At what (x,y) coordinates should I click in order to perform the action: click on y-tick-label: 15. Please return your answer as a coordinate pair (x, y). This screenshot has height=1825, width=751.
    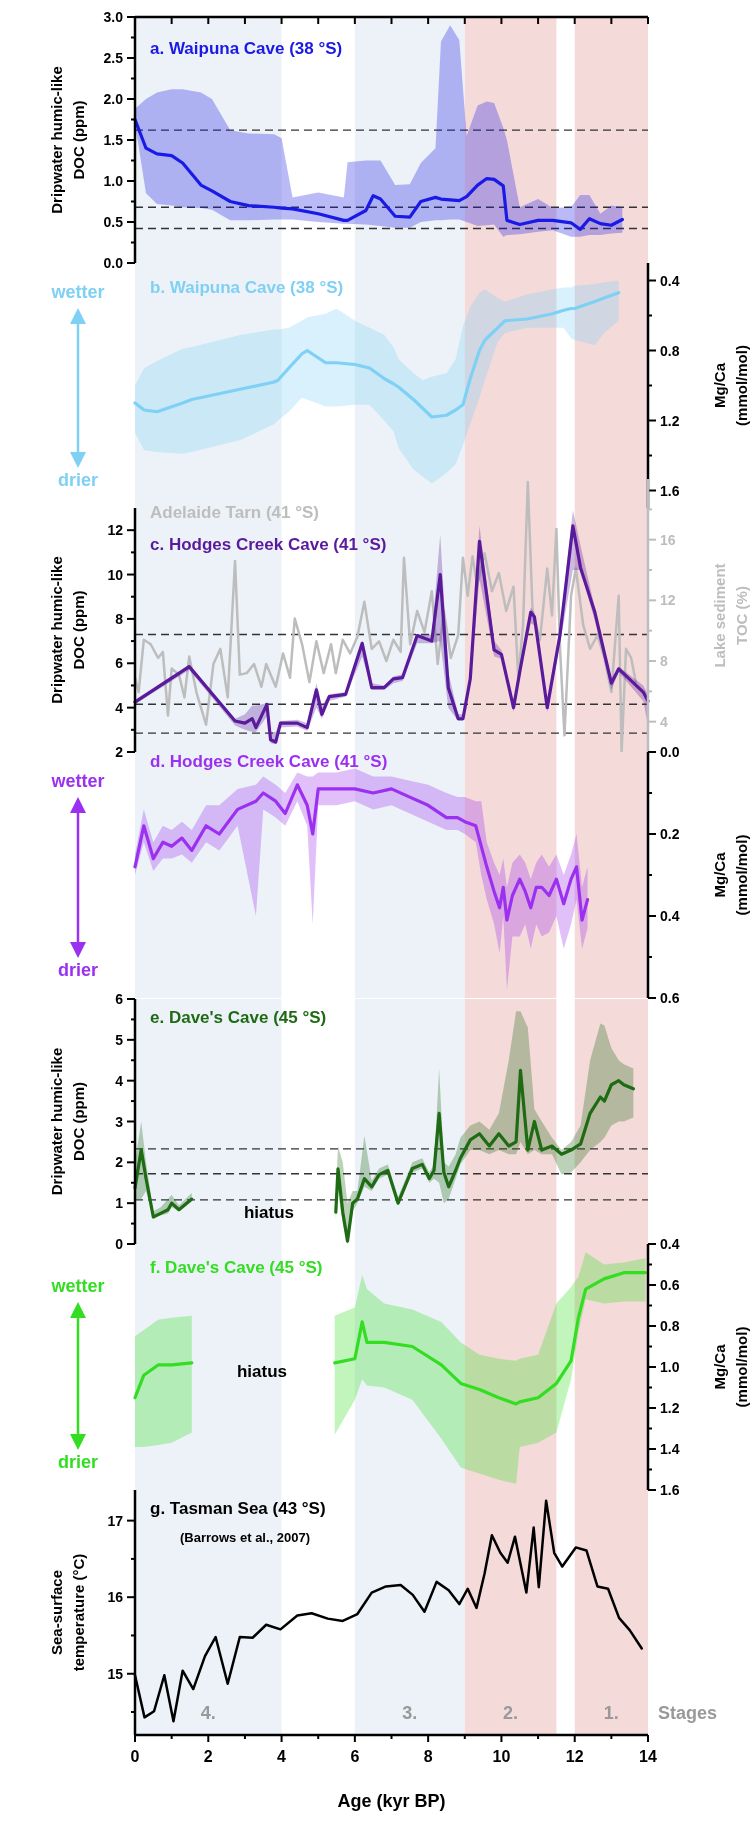
    Looking at the image, I should click on (115, 1673).